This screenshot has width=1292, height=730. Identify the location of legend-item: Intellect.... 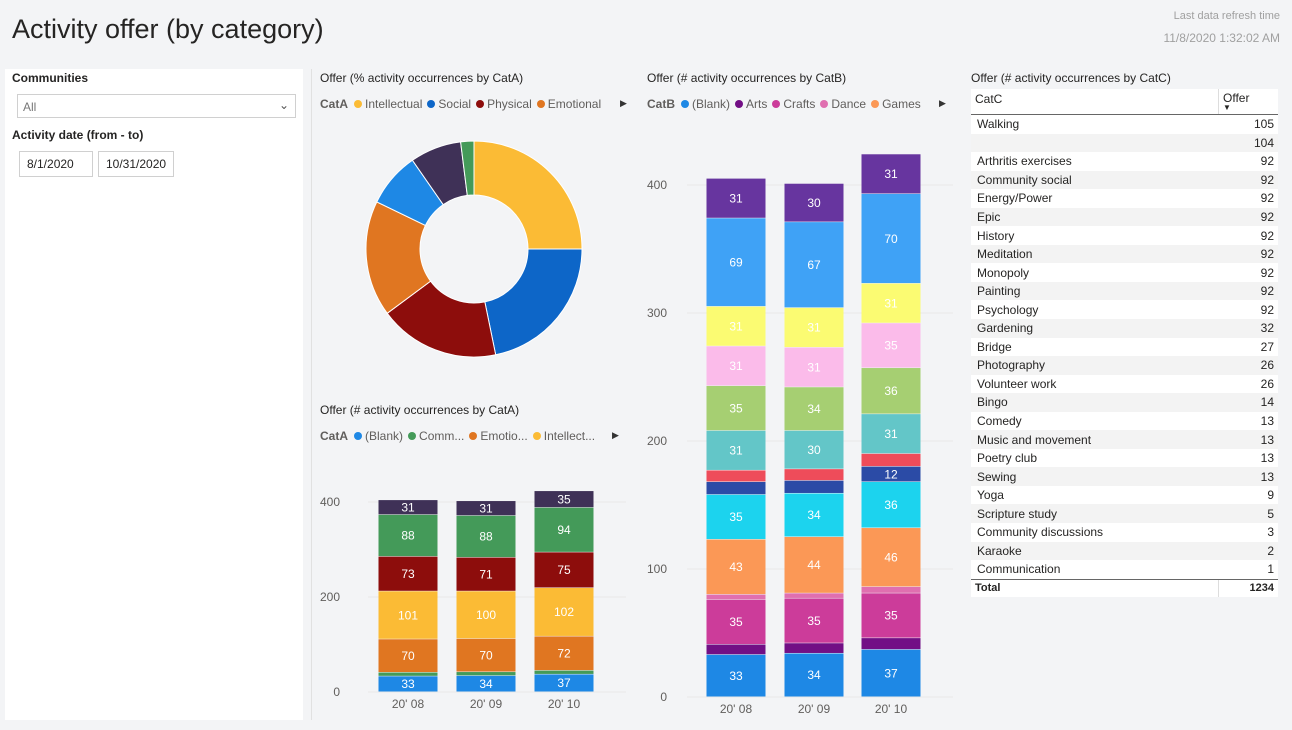
(563, 436).